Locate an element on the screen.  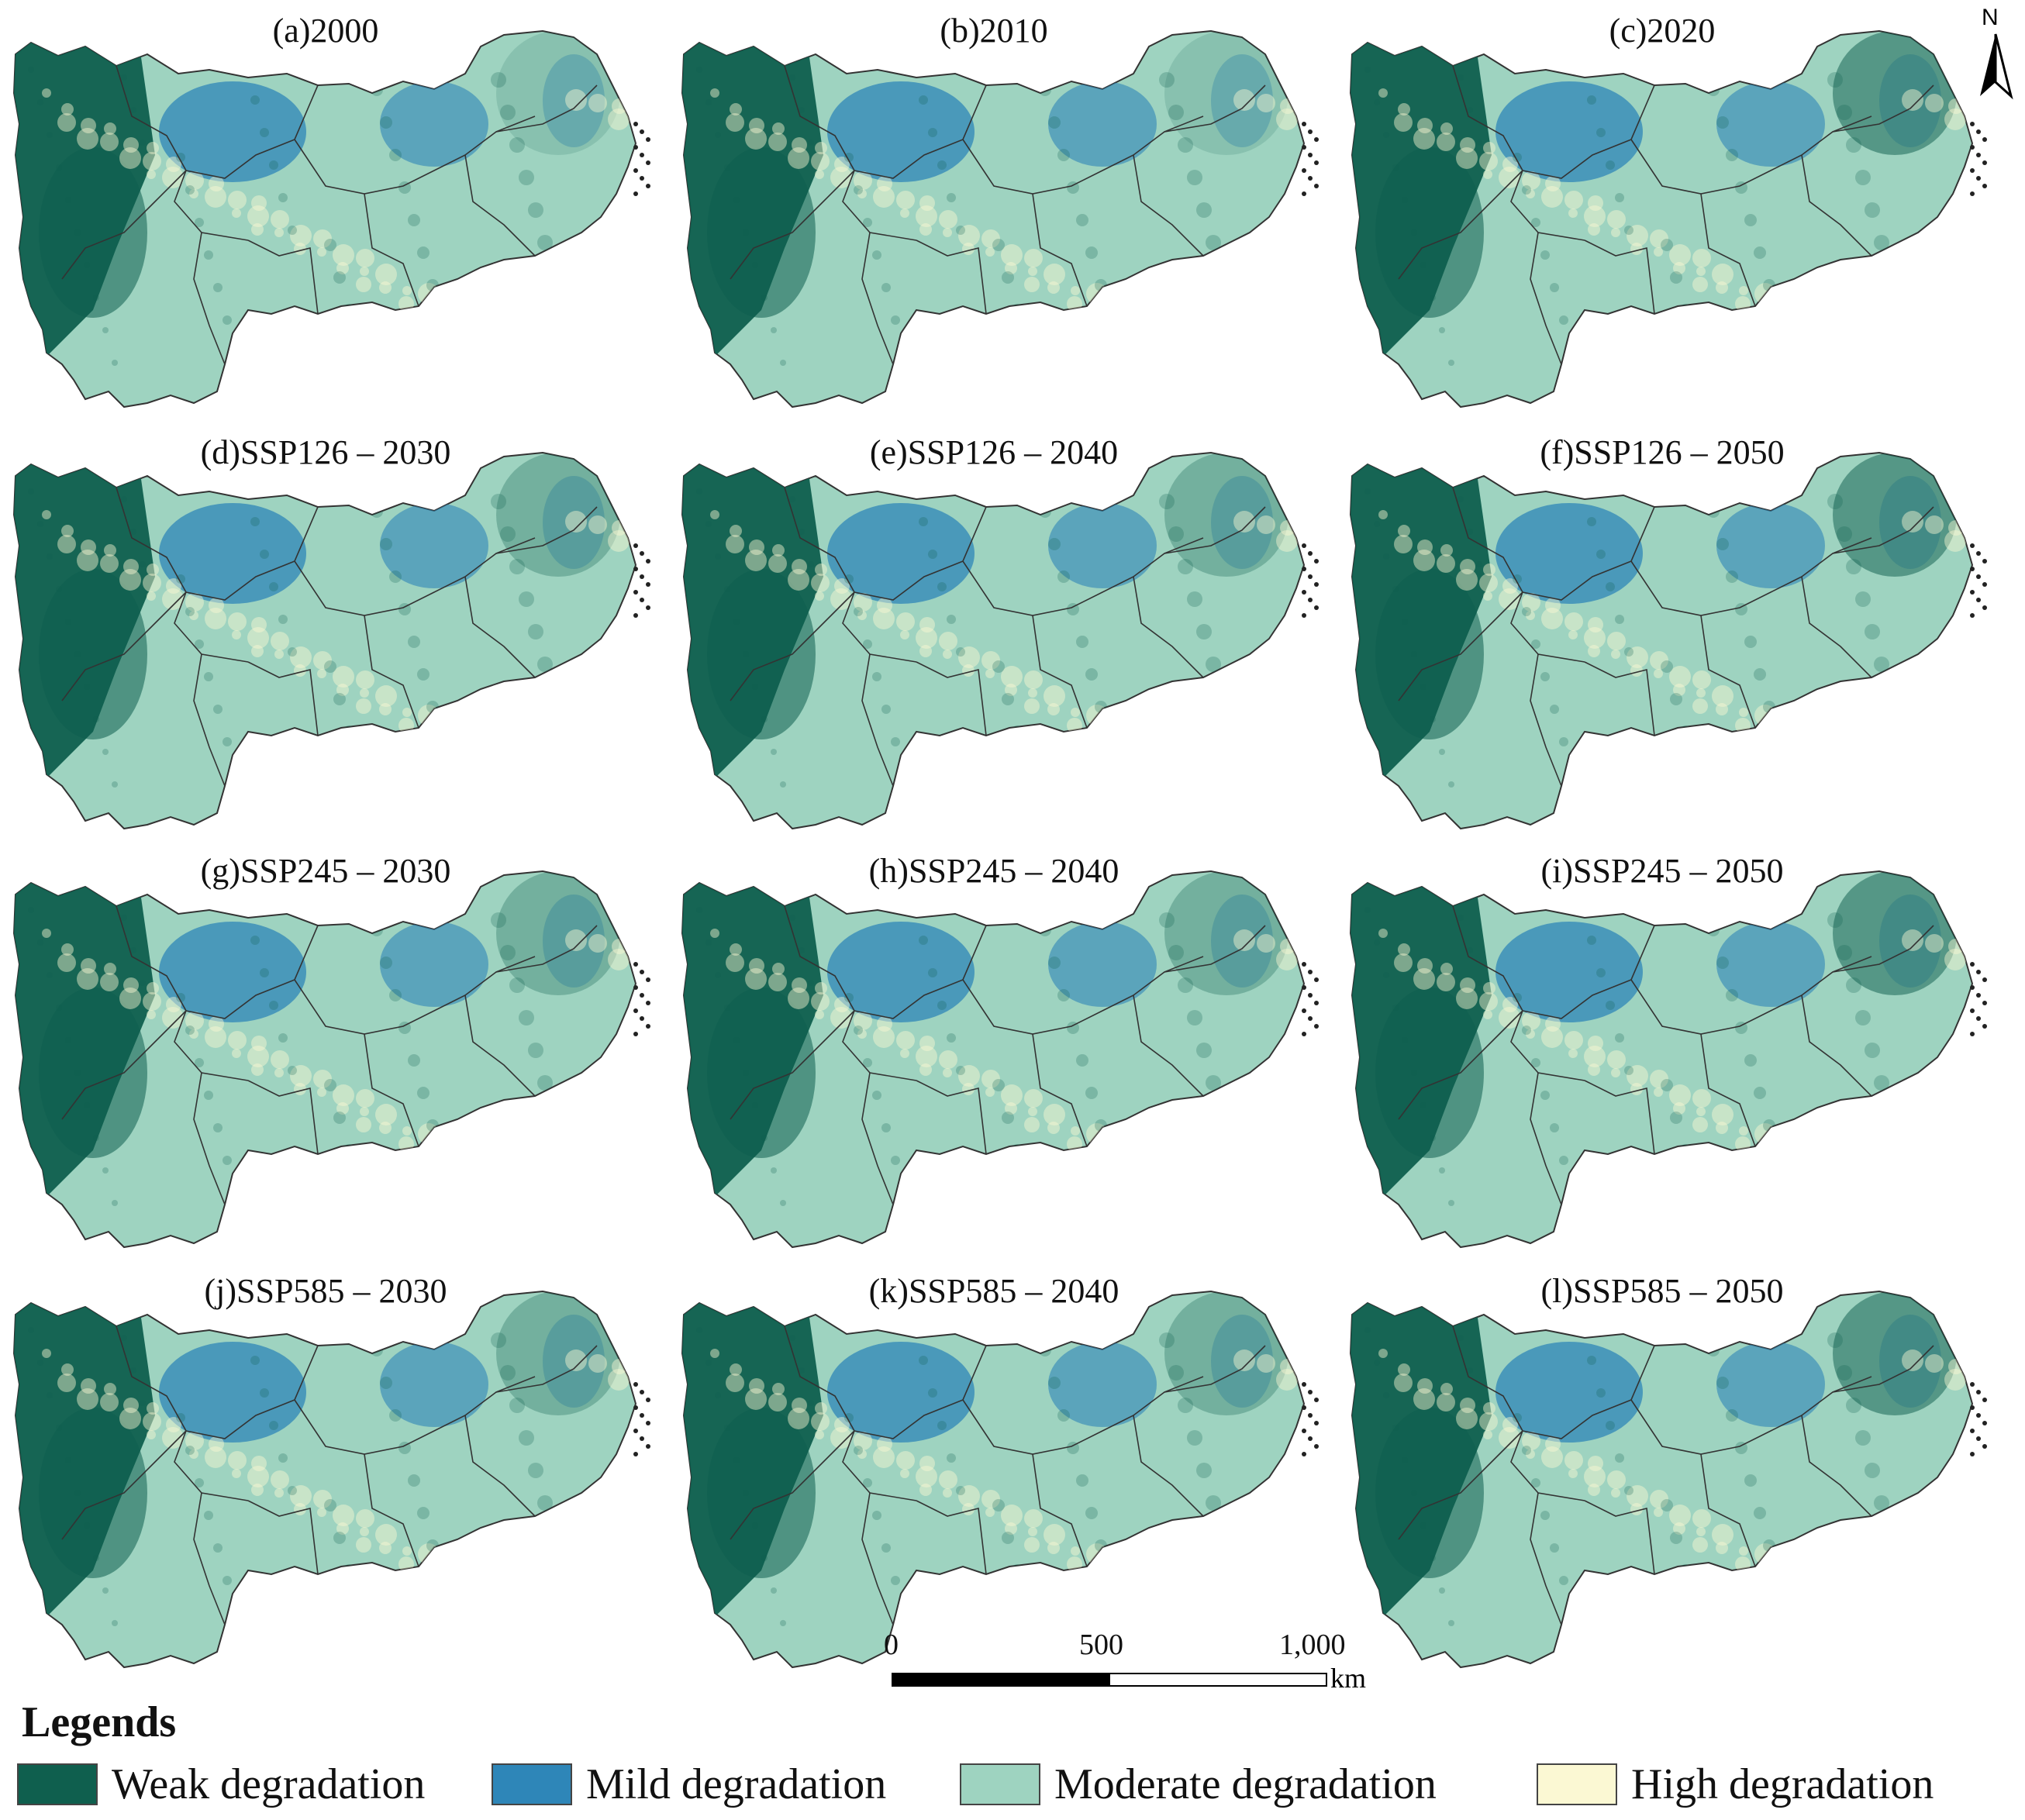
legend-swatch-weak is located at coordinates (57, 1784).